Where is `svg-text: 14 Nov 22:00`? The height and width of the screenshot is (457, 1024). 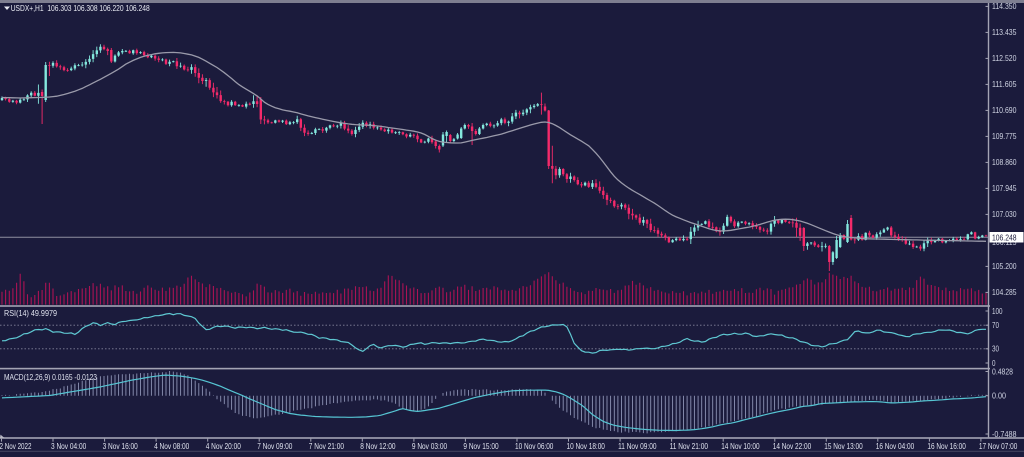 svg-text: 14 Nov 22:00 is located at coordinates (792, 446).